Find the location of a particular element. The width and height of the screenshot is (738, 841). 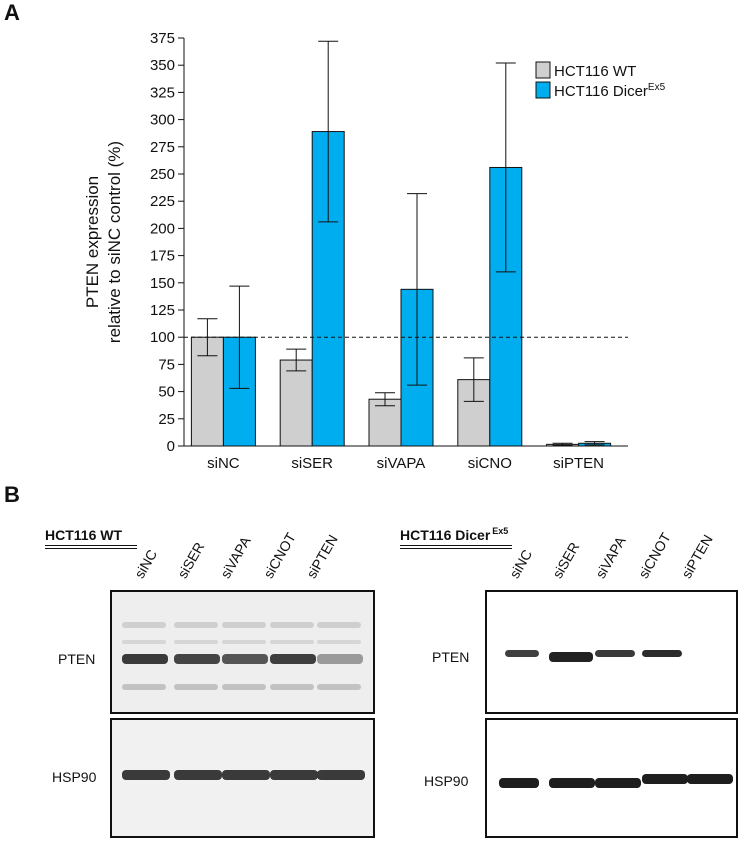

category-label-sinc: siNC is located at coordinates (223, 462).